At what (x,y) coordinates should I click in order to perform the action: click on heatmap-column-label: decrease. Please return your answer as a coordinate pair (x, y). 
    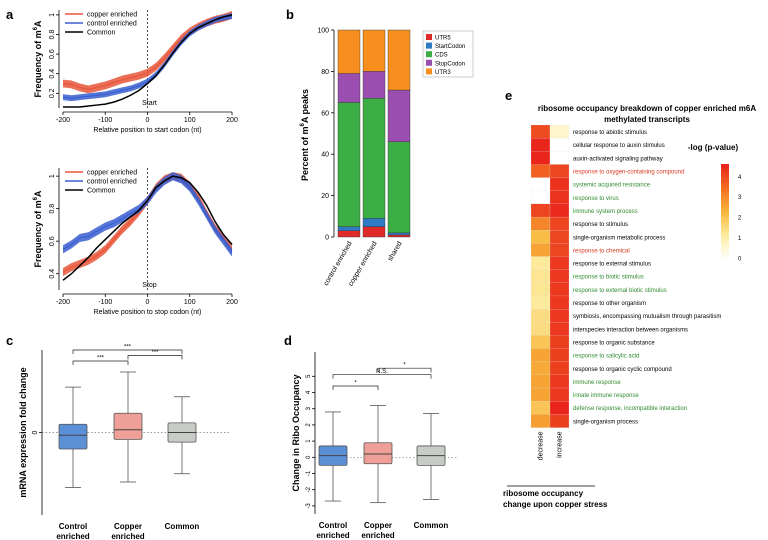
    Looking at the image, I should click on (541, 445).